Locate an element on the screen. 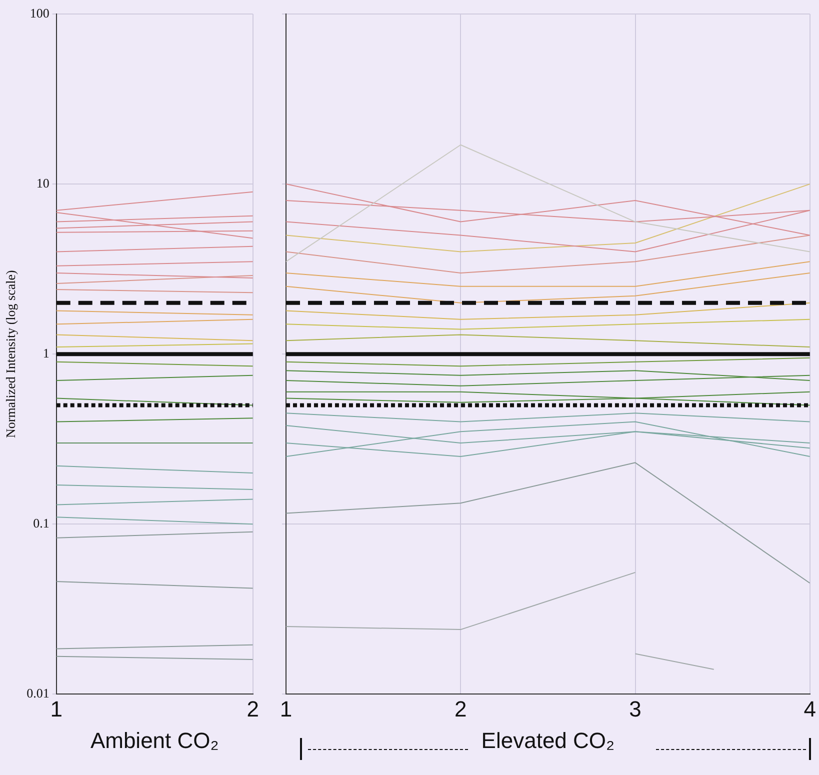  x-tick-label: 1 is located at coordinates (286, 709).